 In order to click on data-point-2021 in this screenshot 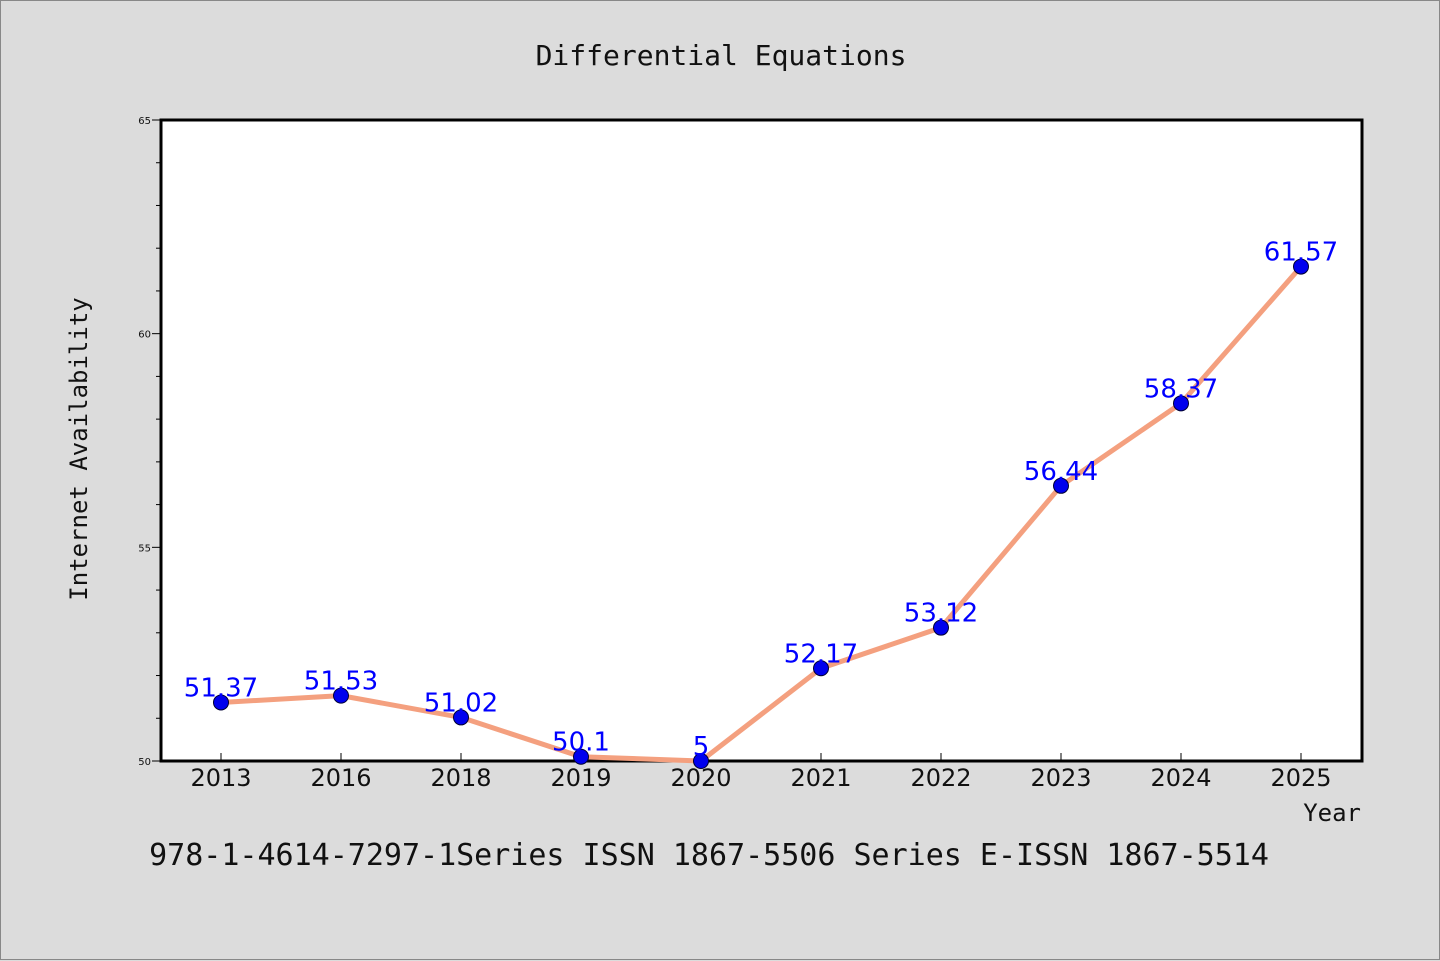, I will do `click(821, 668)`.